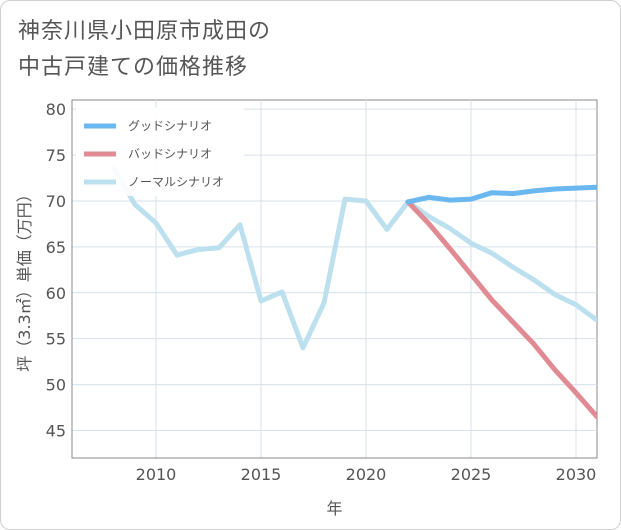 Image resolution: width=621 pixels, height=530 pixels. I want to click on y-tick-label: 65, so click(56, 247).